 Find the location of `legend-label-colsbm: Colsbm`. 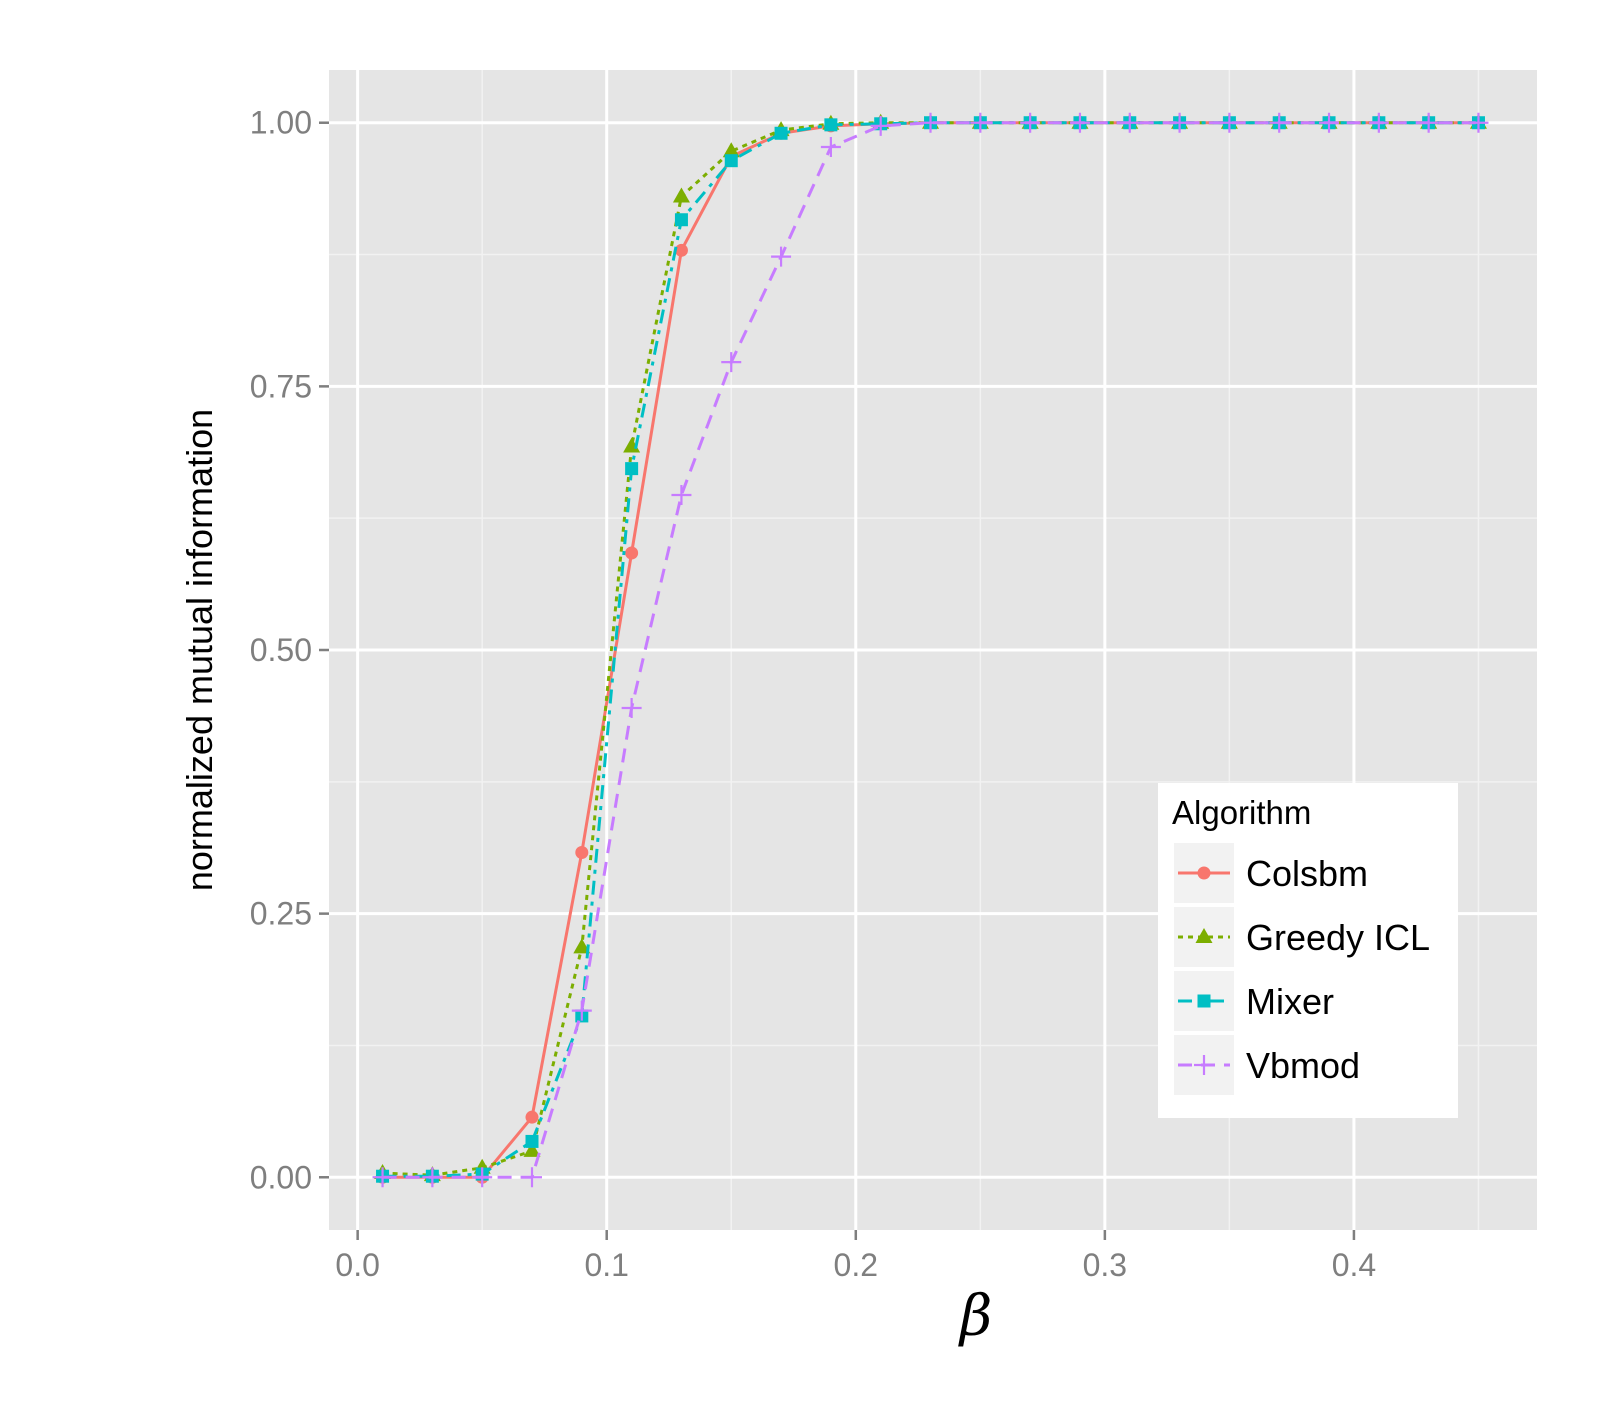

legend-label-colsbm: Colsbm is located at coordinates (1307, 873).